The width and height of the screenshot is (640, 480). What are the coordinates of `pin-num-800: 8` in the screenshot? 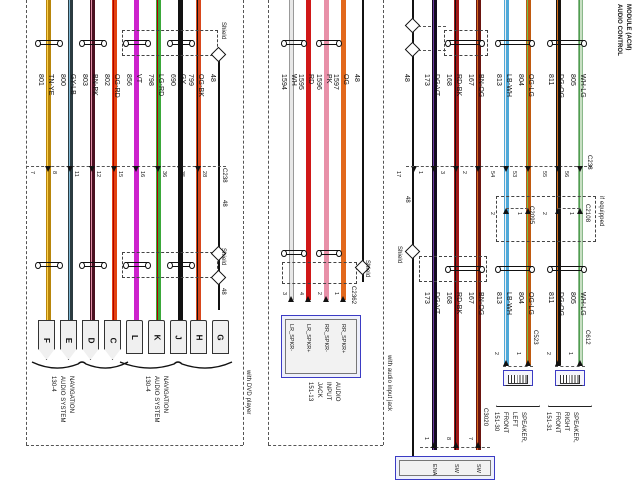 It's located at (54, 173).